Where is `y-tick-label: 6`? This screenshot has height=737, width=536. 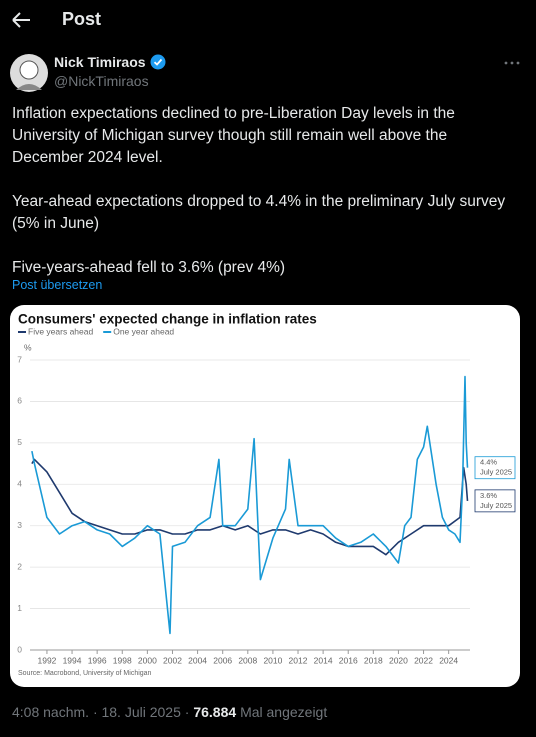
y-tick-label: 6 is located at coordinates (19, 401).